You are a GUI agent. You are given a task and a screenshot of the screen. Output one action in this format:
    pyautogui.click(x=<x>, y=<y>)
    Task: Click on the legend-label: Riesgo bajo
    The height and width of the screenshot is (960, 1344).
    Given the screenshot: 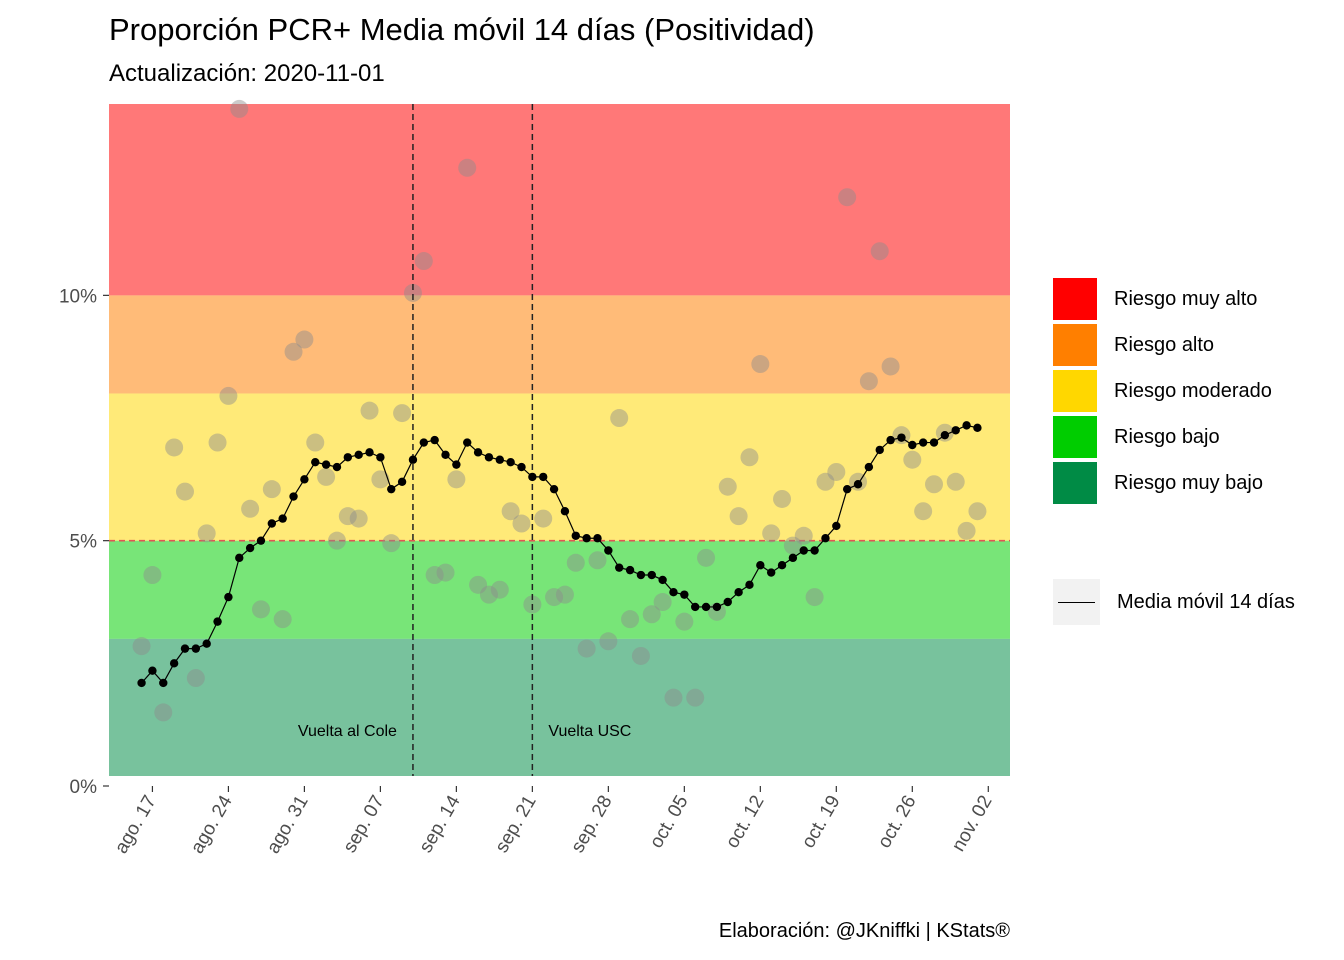 What is the action you would take?
    pyautogui.click(x=1167, y=436)
    